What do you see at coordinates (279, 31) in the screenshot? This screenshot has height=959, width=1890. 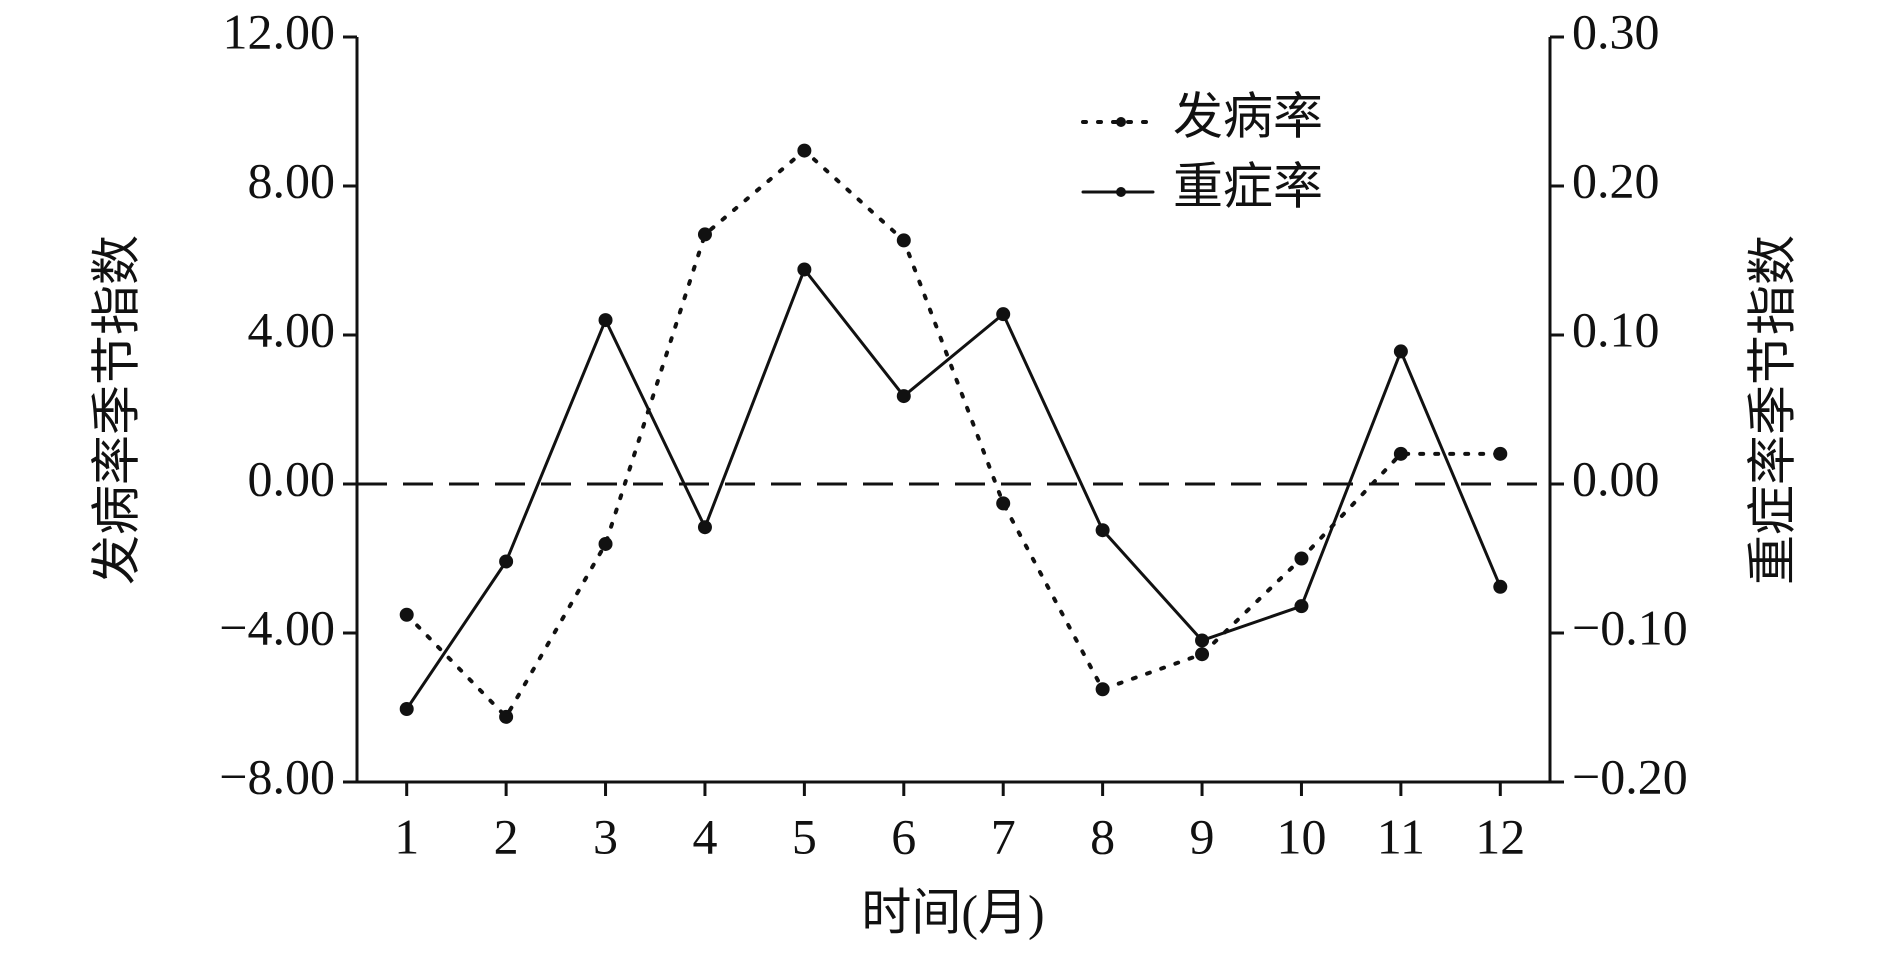 I see `y-tick-label: 12.00` at bounding box center [279, 31].